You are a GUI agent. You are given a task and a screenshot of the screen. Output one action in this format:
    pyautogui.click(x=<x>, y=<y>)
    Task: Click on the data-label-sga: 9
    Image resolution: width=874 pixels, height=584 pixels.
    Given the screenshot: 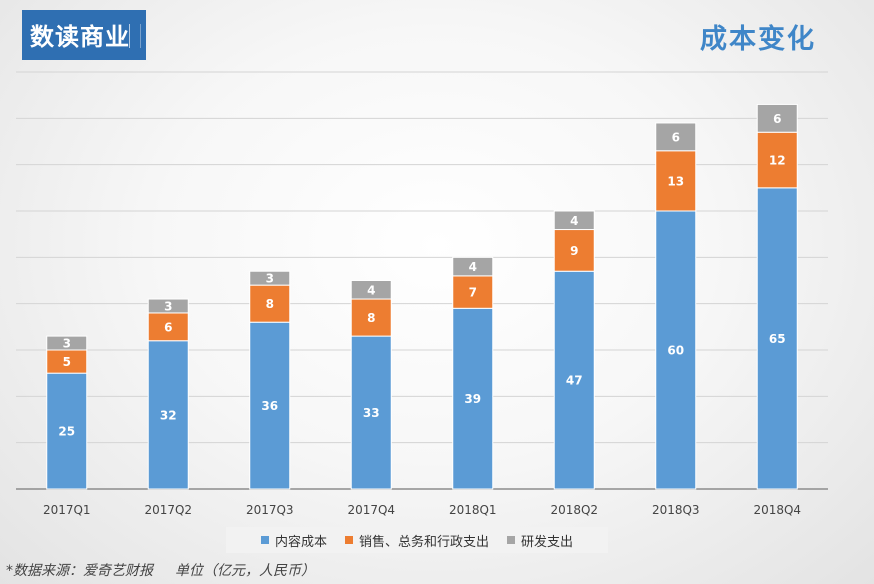 What is the action you would take?
    pyautogui.click(x=574, y=251)
    